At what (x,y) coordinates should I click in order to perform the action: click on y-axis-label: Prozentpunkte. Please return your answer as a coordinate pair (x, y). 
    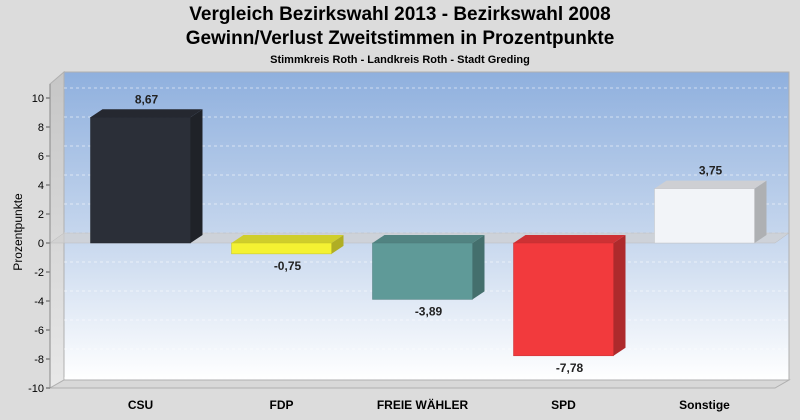
    Looking at the image, I should click on (18, 232).